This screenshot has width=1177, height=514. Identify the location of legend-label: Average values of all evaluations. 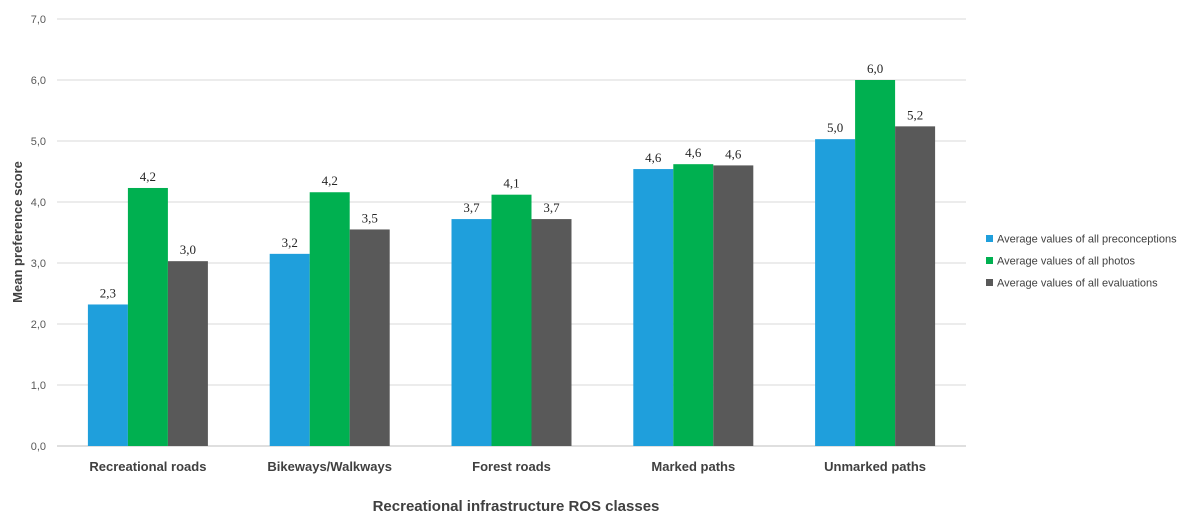
(1077, 284).